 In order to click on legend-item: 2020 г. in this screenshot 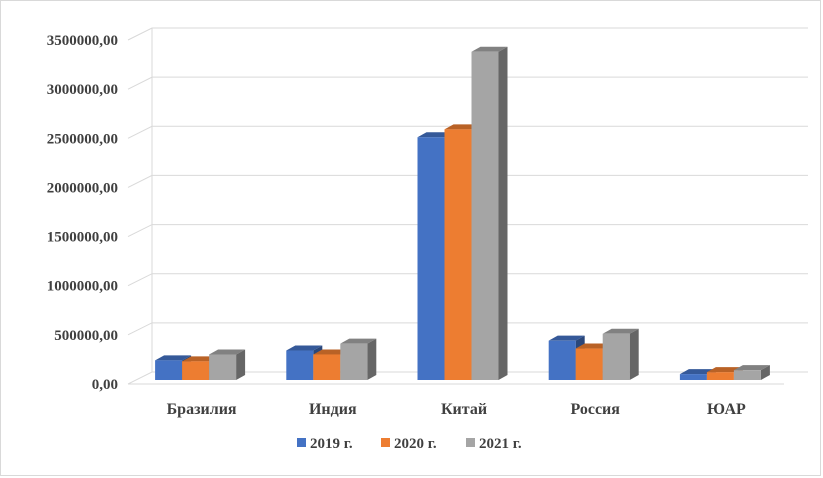, I will do `click(409, 444)`.